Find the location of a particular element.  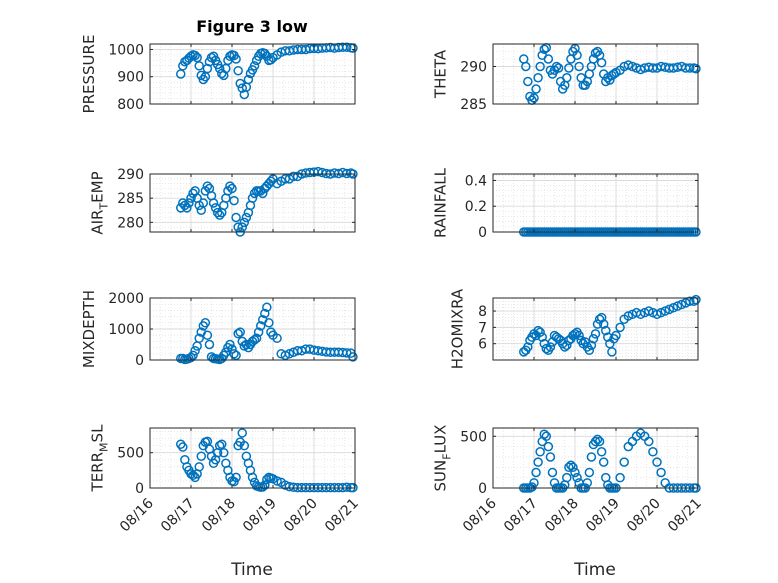

y-axis-label: MIXDEPTH is located at coordinates (89, 329).